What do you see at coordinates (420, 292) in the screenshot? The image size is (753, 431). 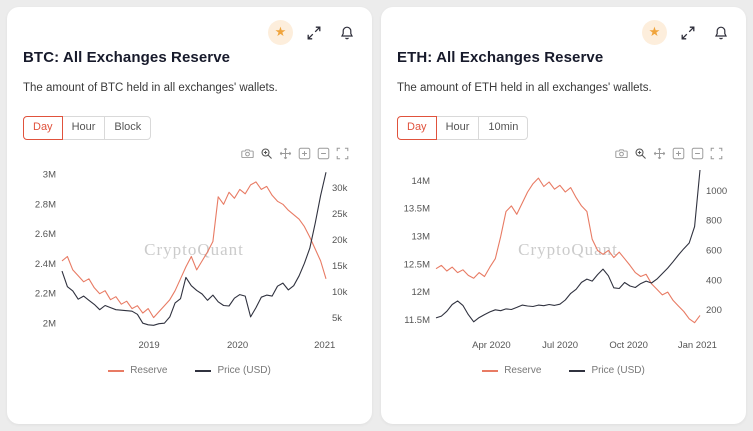 I see `svg-text: 12M` at bounding box center [420, 292].